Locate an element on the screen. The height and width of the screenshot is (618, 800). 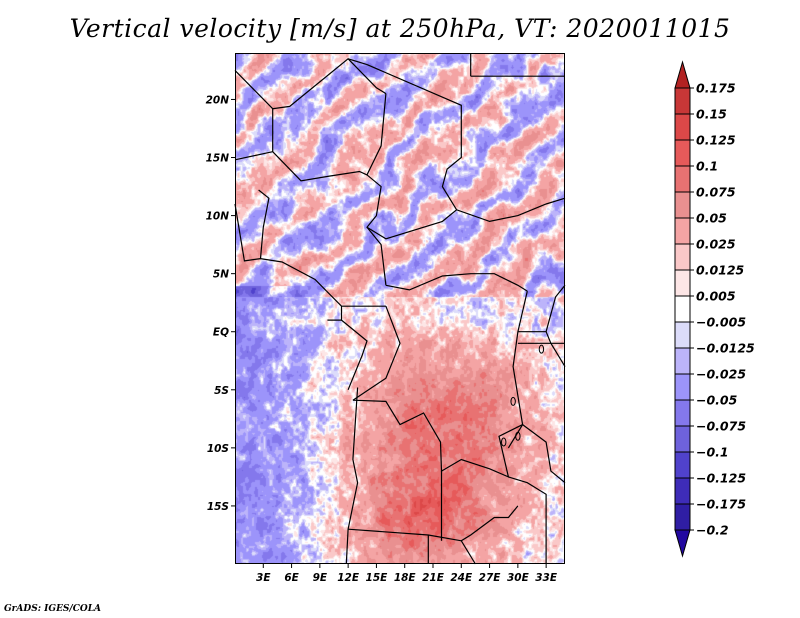
x-axis: 3E 6E 9E 12E 15E 18E 21E 24E 27E 30E 33E is located at coordinates (407, 574).